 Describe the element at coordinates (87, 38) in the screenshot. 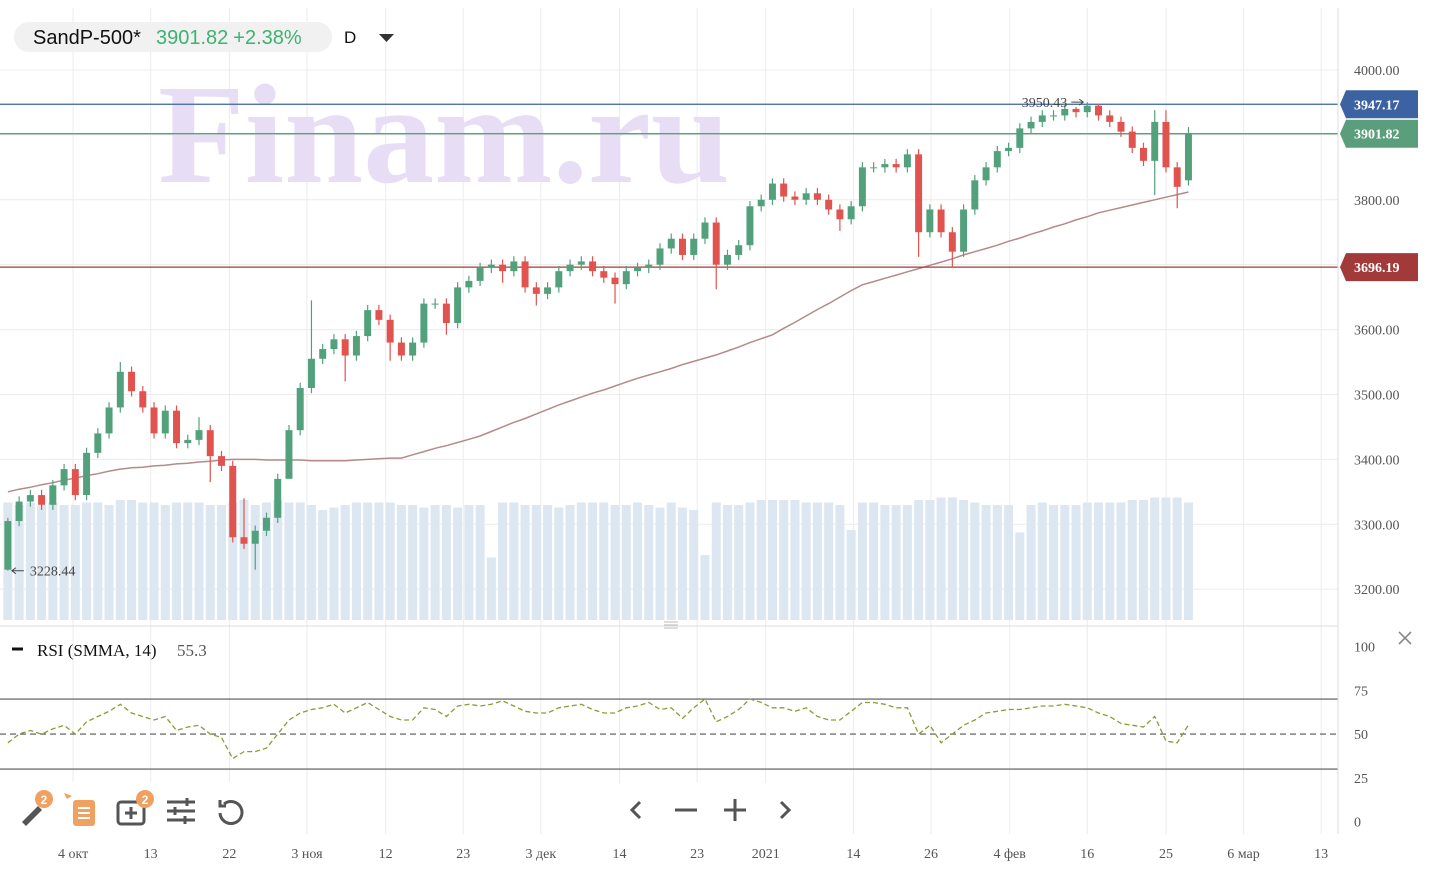

I see `symbol: SandP-500*` at that location.